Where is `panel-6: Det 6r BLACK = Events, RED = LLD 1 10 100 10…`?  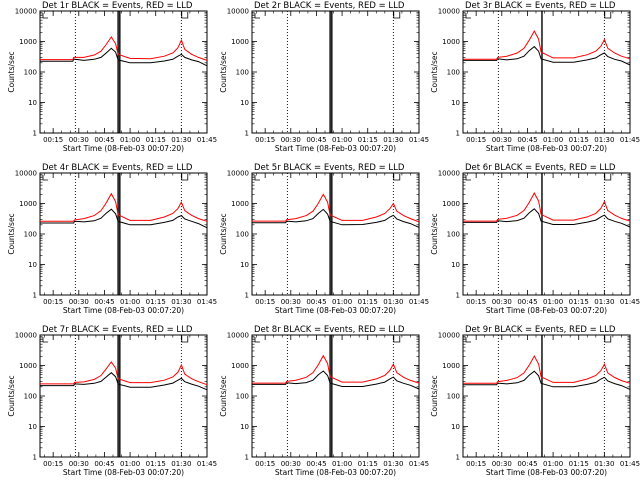
panel-6: Det 6r BLACK = Events, RED = LLD 1 10 100 10… is located at coordinates (535, 239).